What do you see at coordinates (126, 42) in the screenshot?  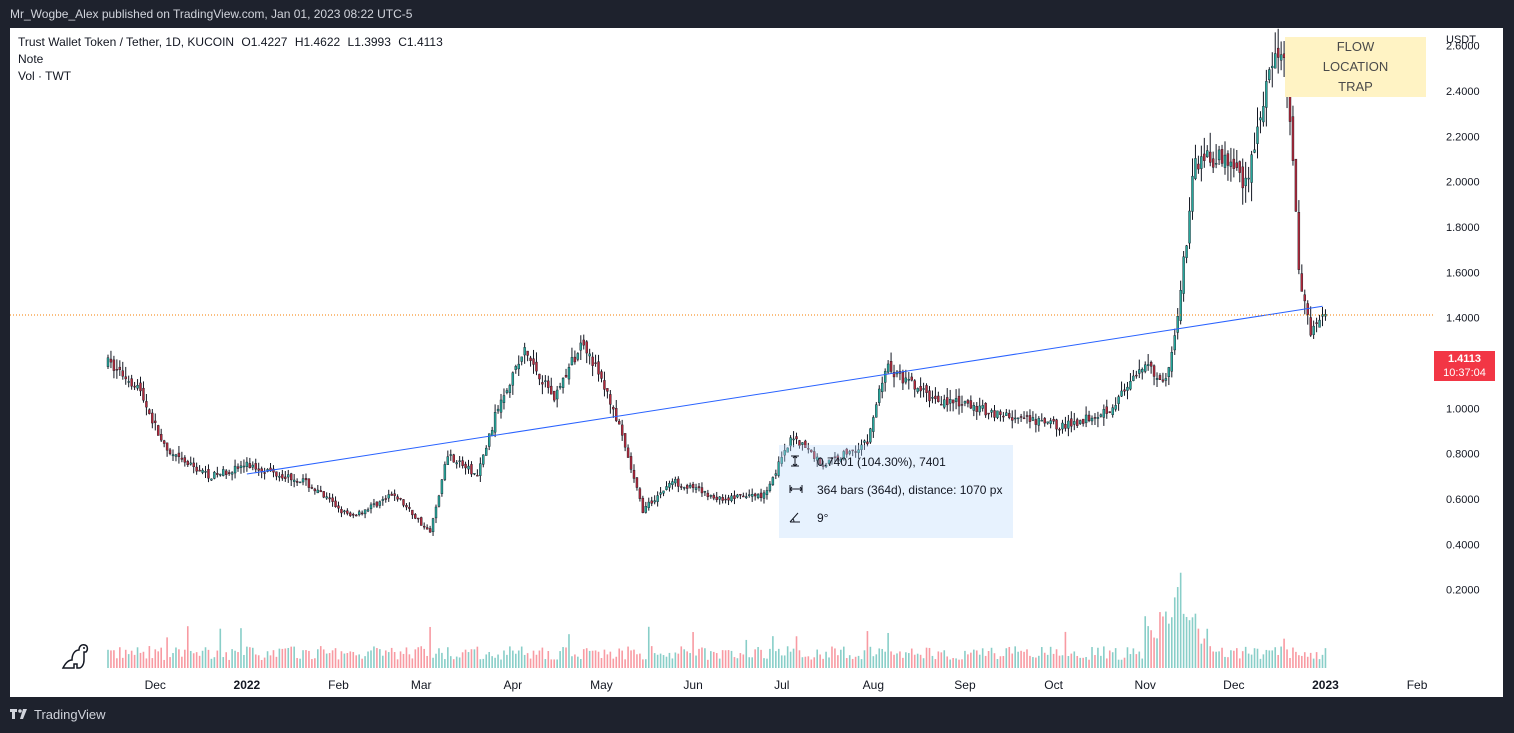 I see `symbol-title: Trust Wallet Token / Tether, 1D, KUCOIN` at bounding box center [126, 42].